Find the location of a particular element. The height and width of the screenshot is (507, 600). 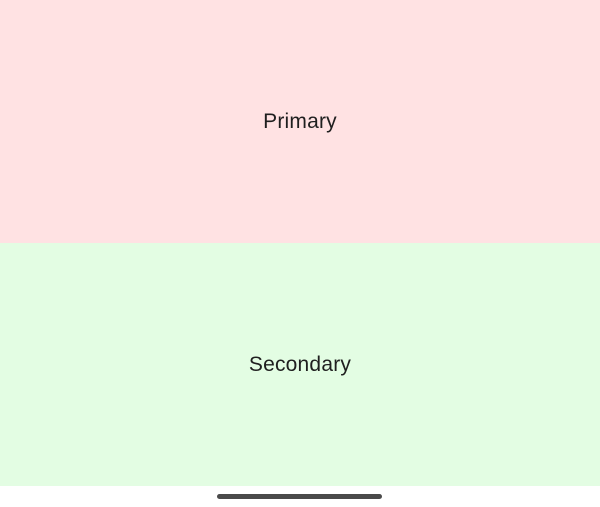

primary-pane-label: Primary is located at coordinates (300, 121).